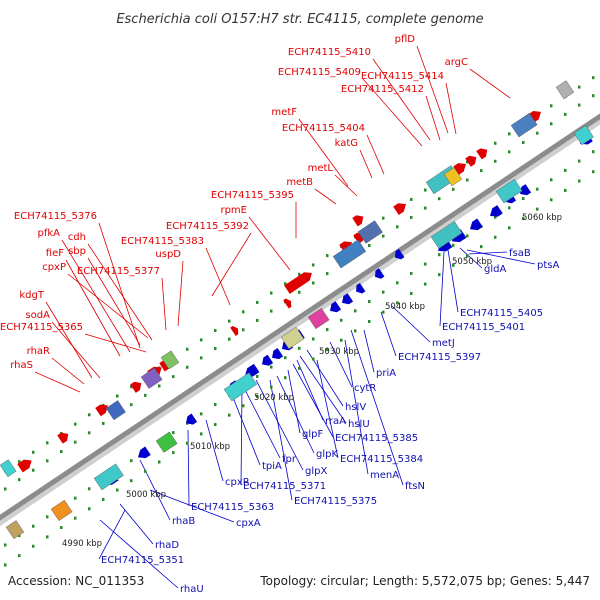  Describe the element at coordinates (118, 271) in the screenshot. I see `forward-gene-label: ECH74115_5377` at that location.